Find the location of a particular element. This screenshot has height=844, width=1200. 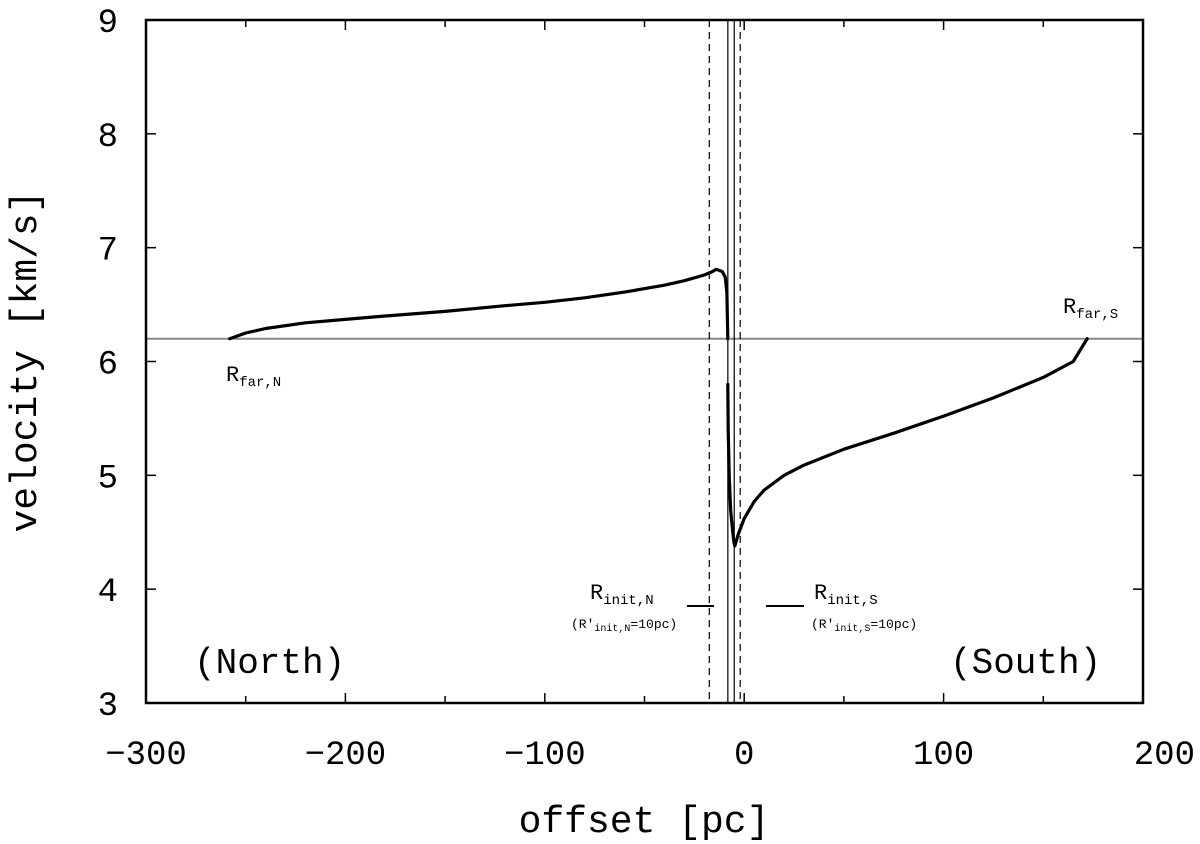

south-label: (South) is located at coordinates (1025, 663).